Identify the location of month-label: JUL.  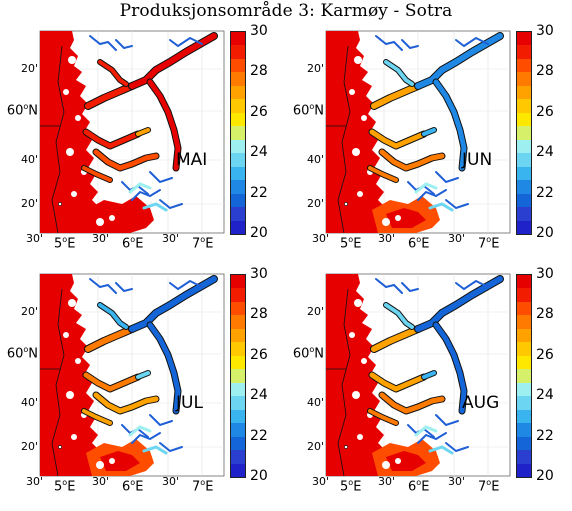
(189, 403).